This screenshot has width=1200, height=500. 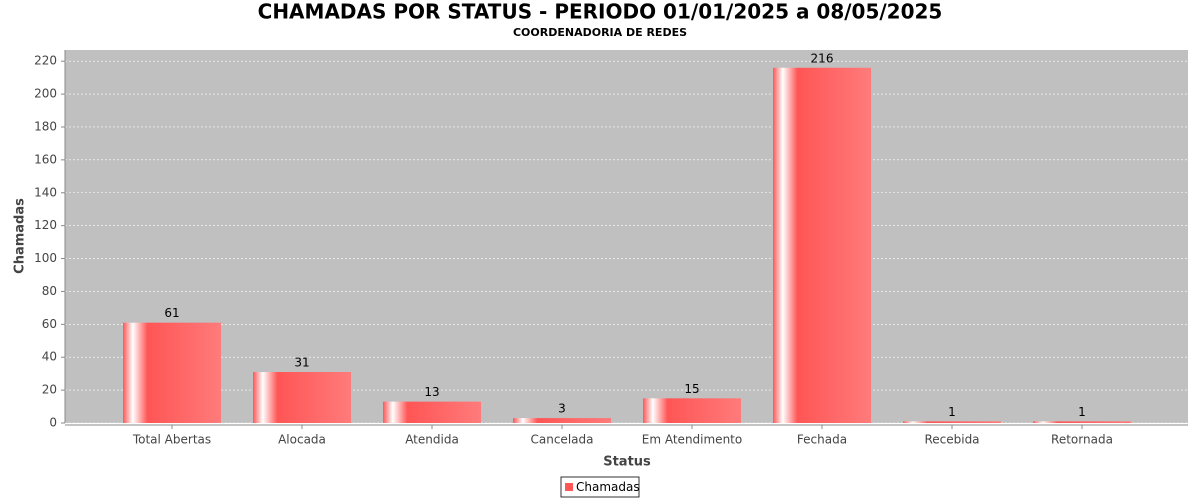 What do you see at coordinates (45, 258) in the screenshot?
I see `y-tick-label: 100` at bounding box center [45, 258].